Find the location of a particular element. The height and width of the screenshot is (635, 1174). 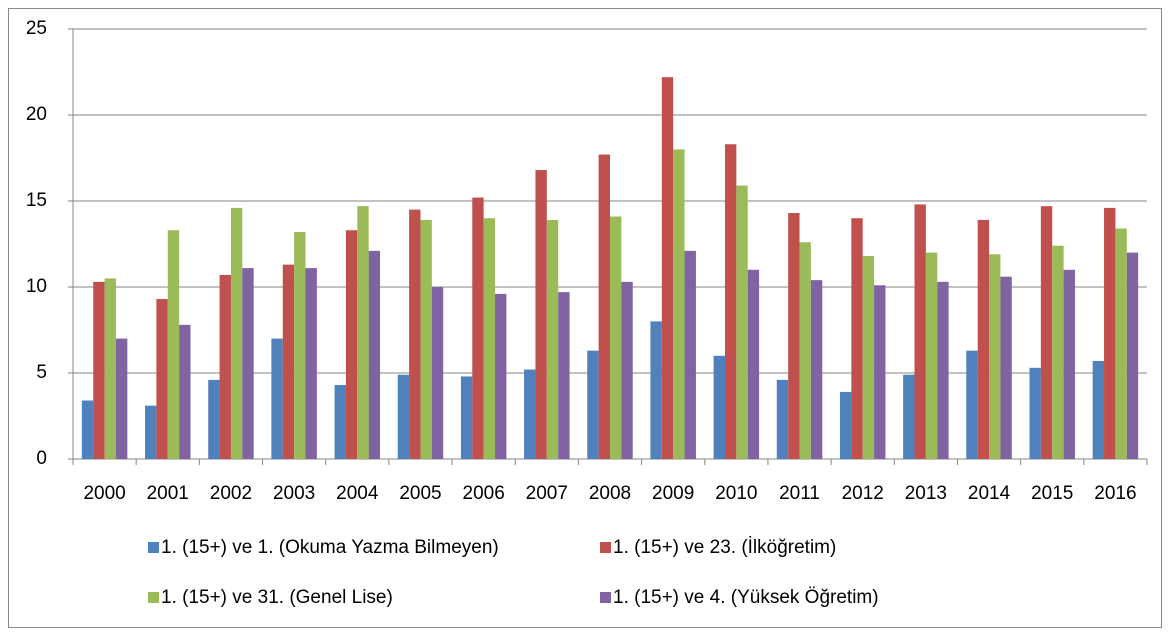

x-tick-label: 2011 is located at coordinates (799, 493).